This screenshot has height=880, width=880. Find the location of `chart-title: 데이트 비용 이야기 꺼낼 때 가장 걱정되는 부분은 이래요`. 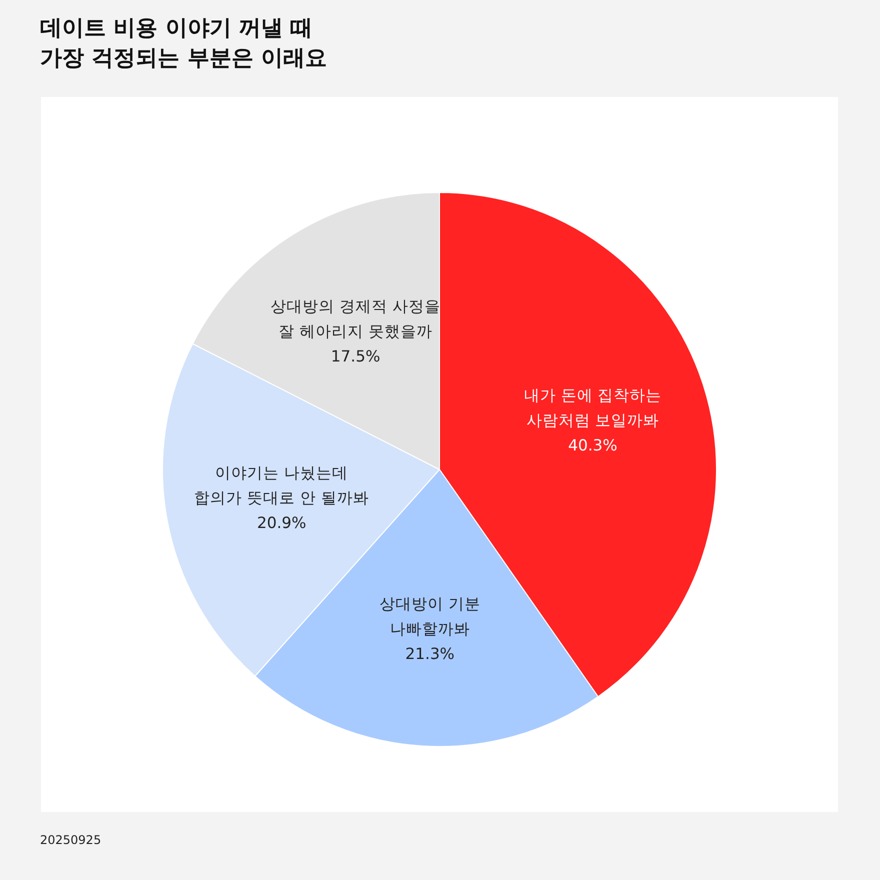

chart-title: 데이트 비용 이야기 꺼낼 때 가장 걱정되는 부분은 이래요 is located at coordinates (183, 44).